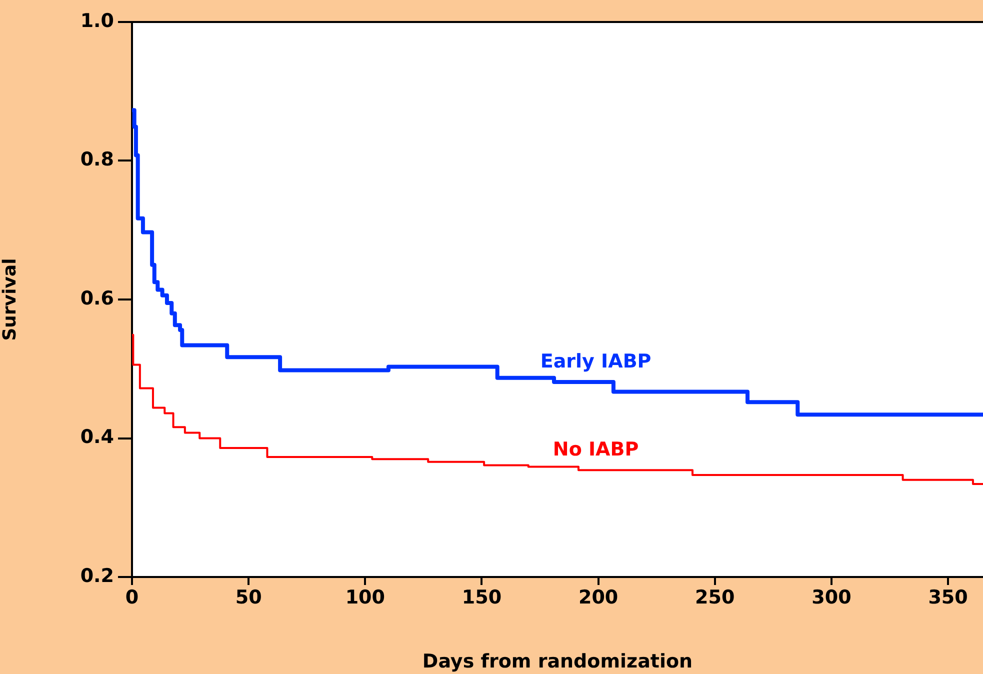 The height and width of the screenshot is (674, 983). I want to click on y-axis-title: Survival, so click(10, 299).